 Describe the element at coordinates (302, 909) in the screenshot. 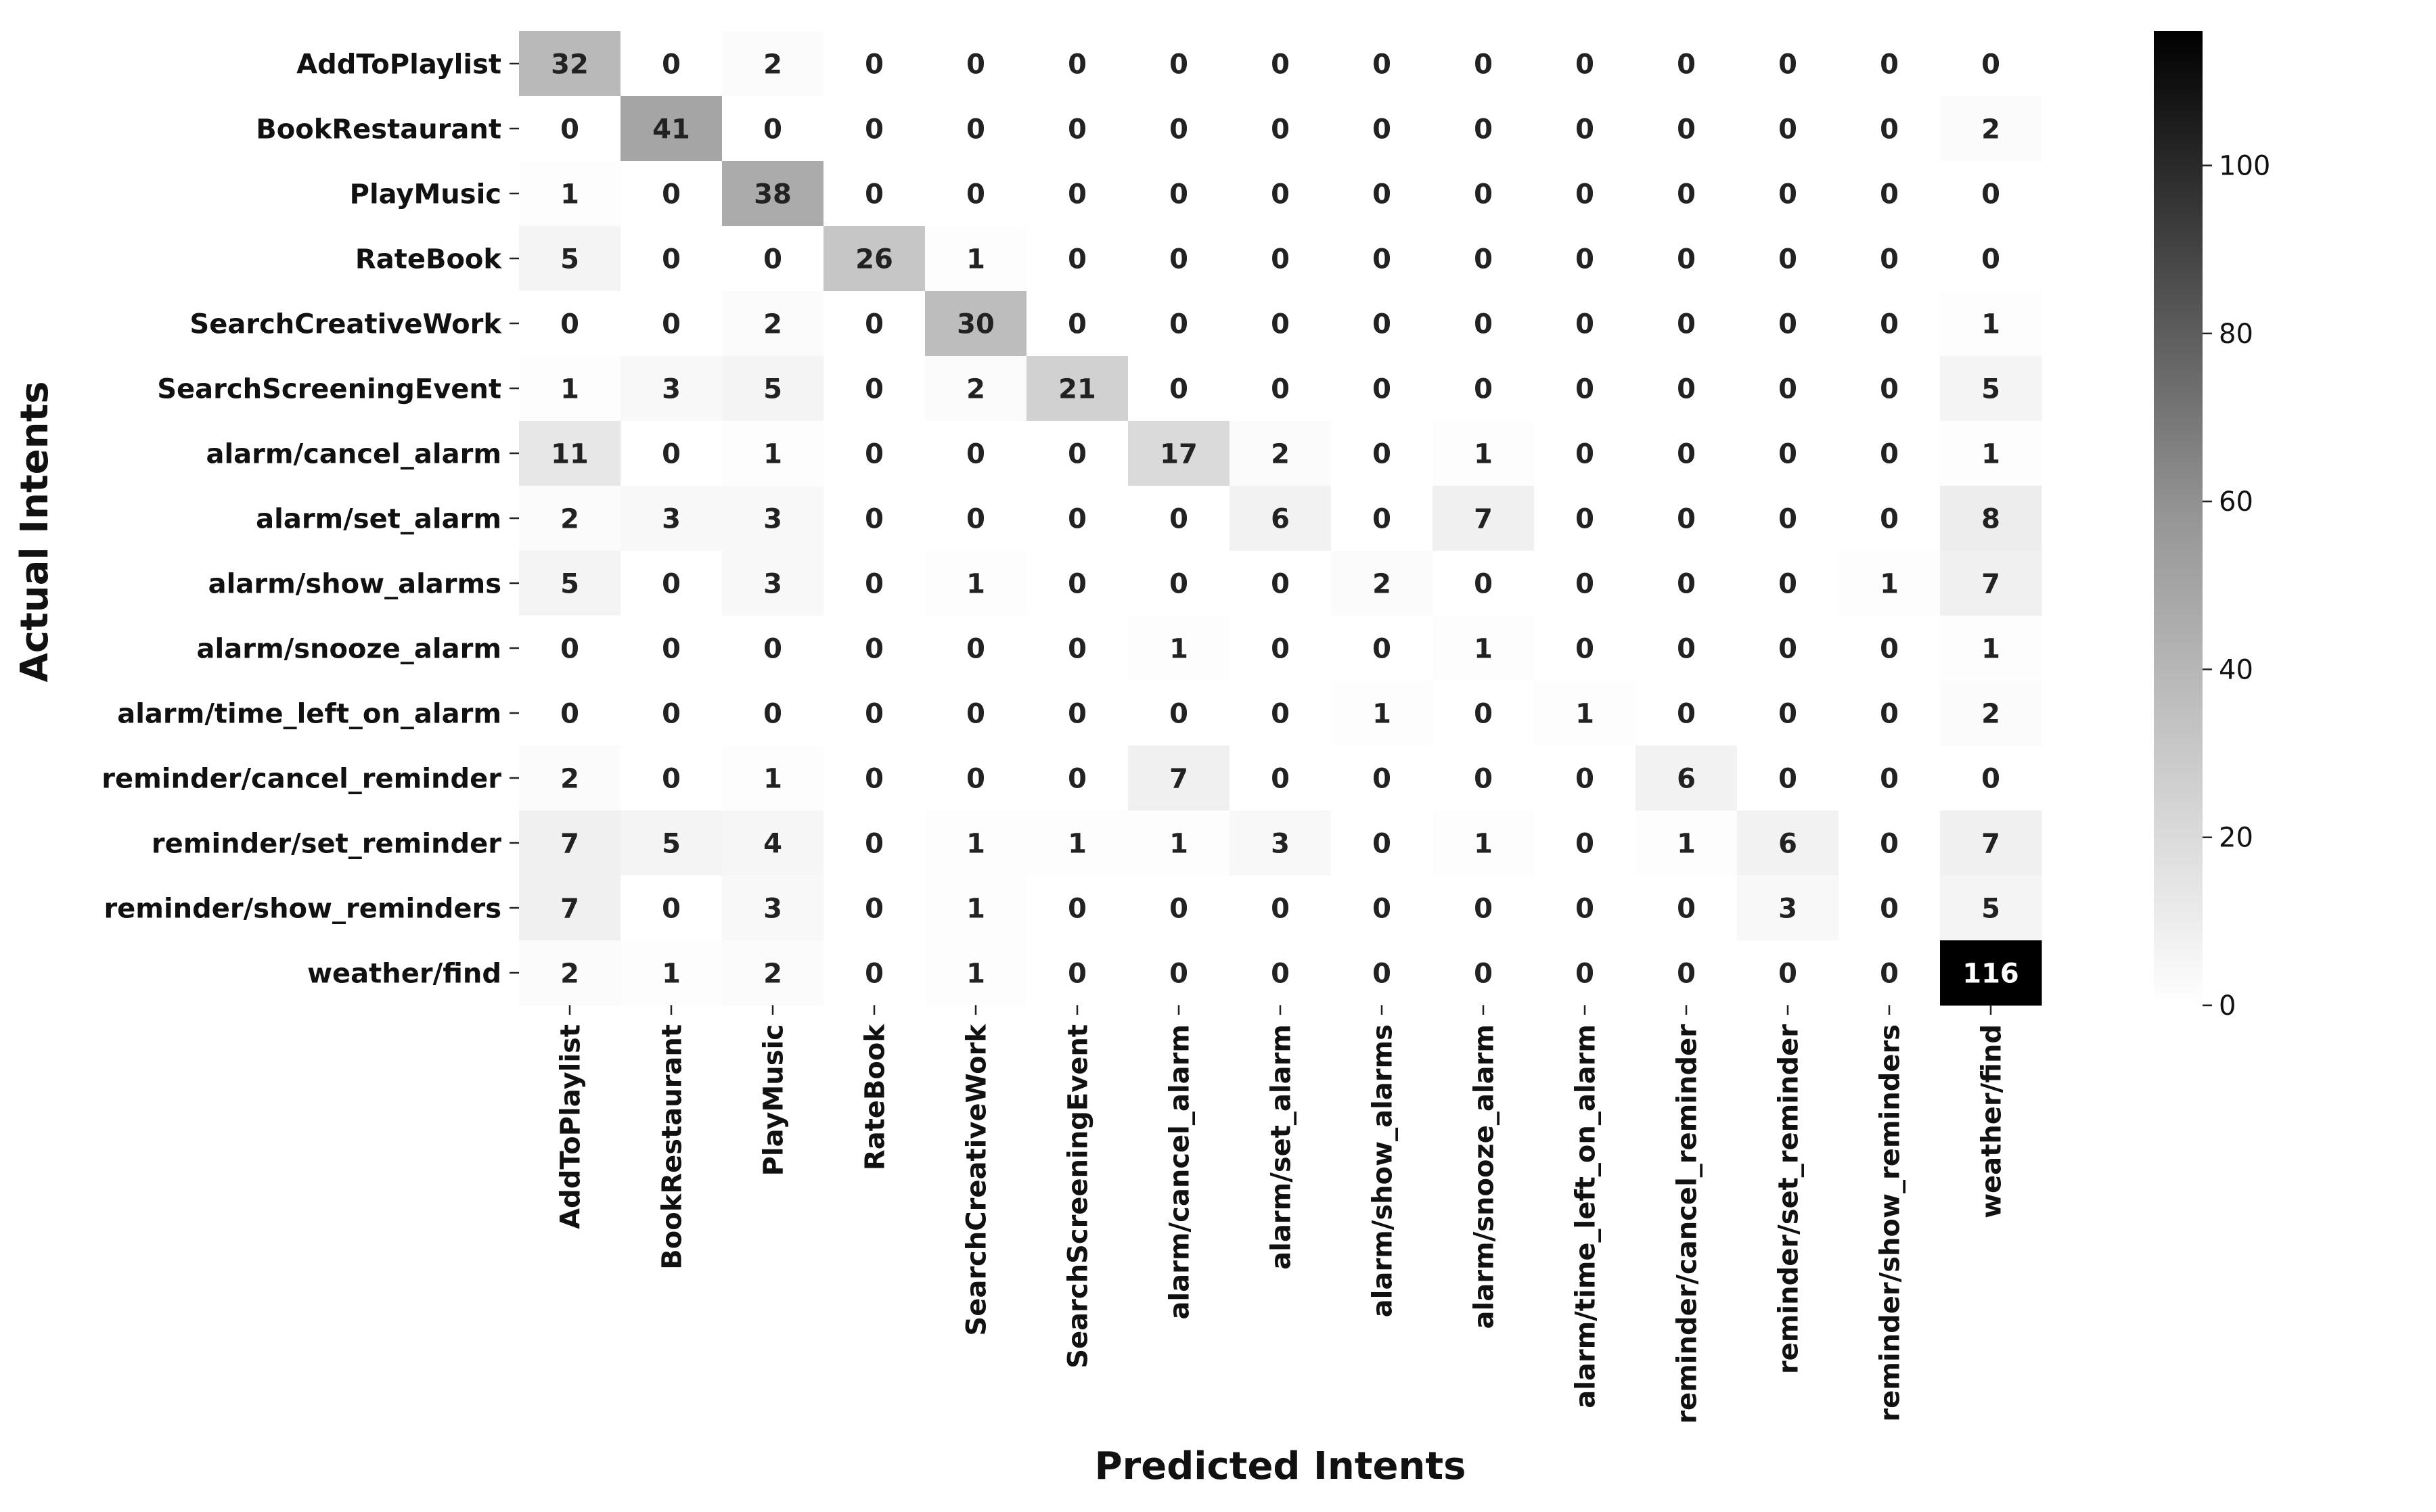

I see `y-tick-label: reminder/show_reminders` at that location.